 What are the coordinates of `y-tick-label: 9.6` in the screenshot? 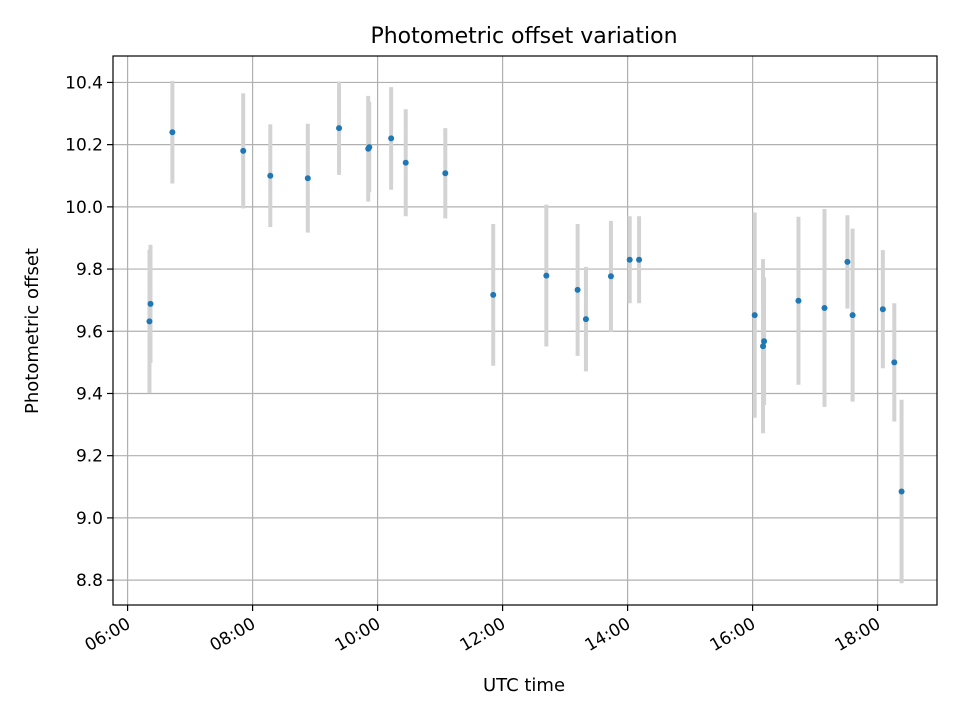 It's located at (89, 332).